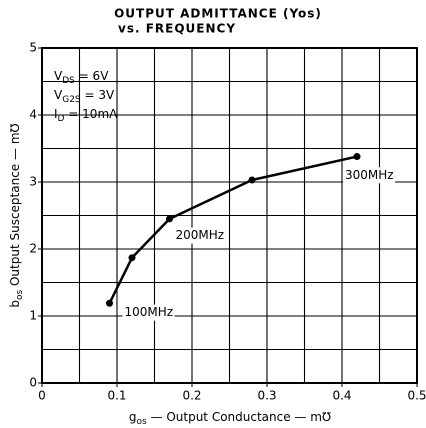  What do you see at coordinates (20, 295) in the screenshot?
I see `y-axis-label-sub: os` at bounding box center [20, 295].